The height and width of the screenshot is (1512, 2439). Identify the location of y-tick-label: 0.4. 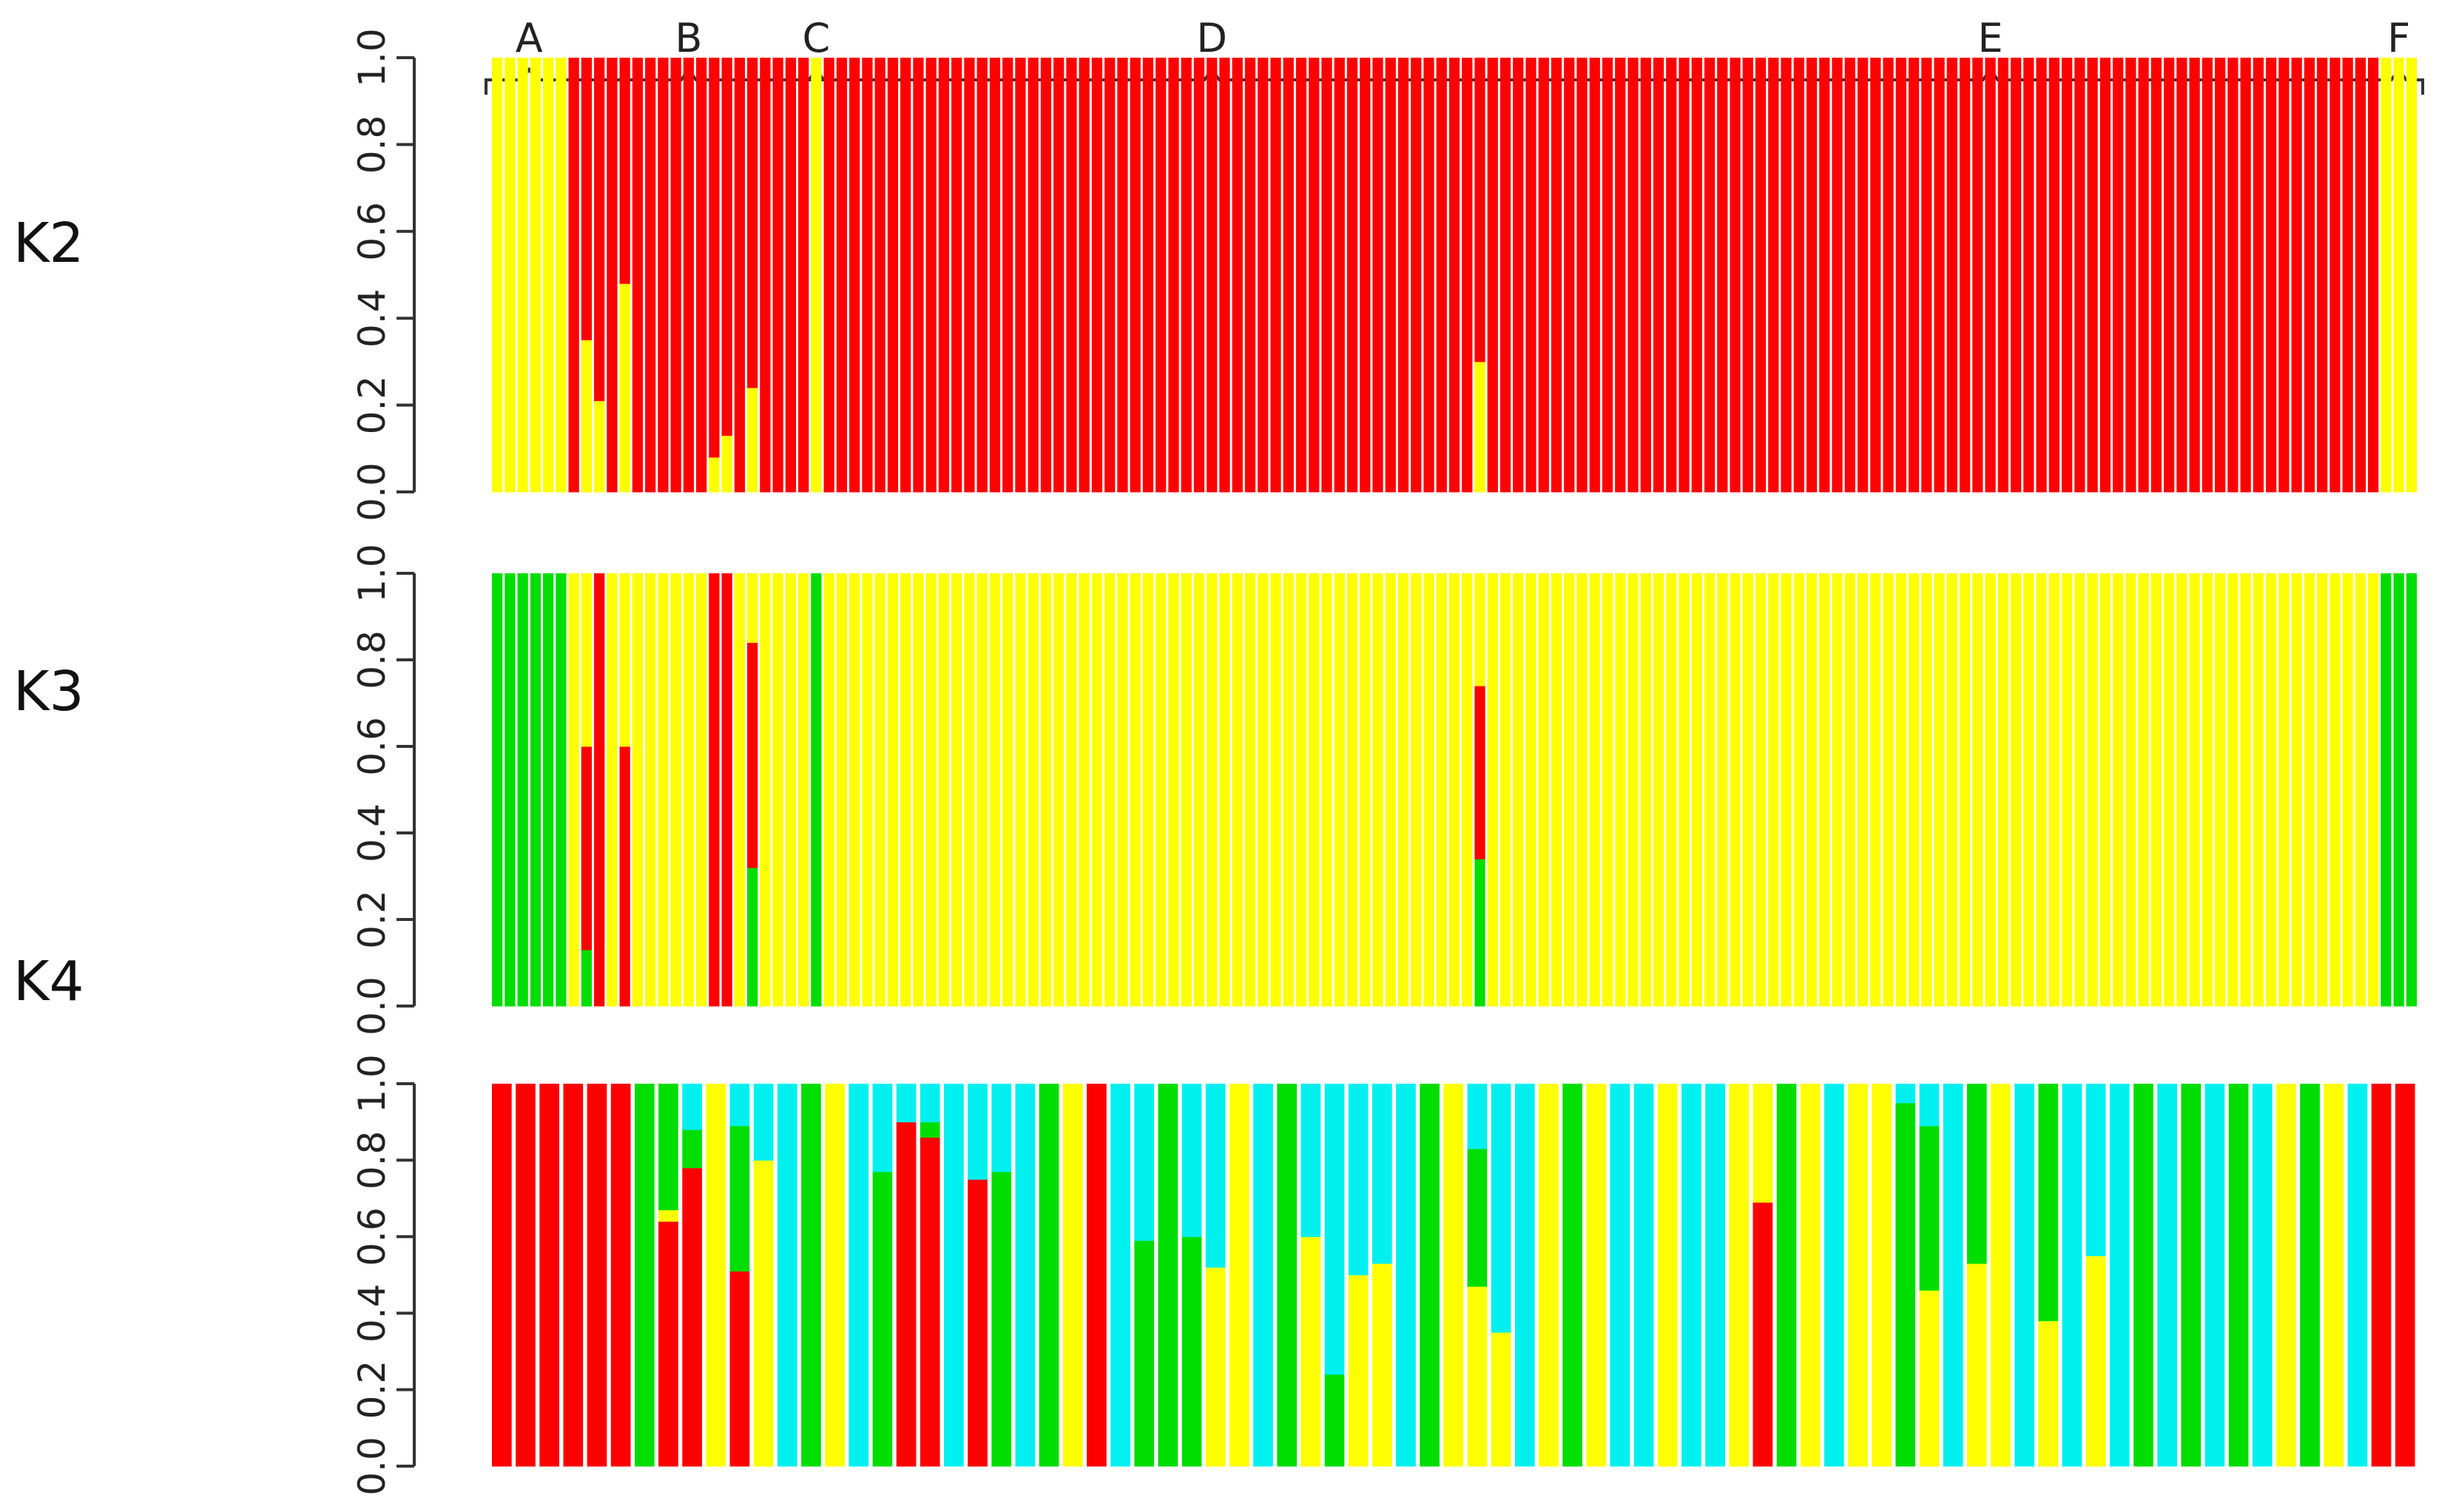
(372, 318).